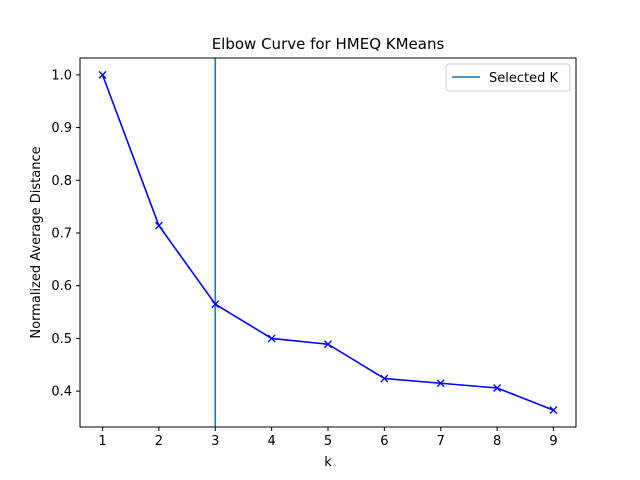  Describe the element at coordinates (61, 75) in the screenshot. I see `y-tick-label: 1.0` at that location.